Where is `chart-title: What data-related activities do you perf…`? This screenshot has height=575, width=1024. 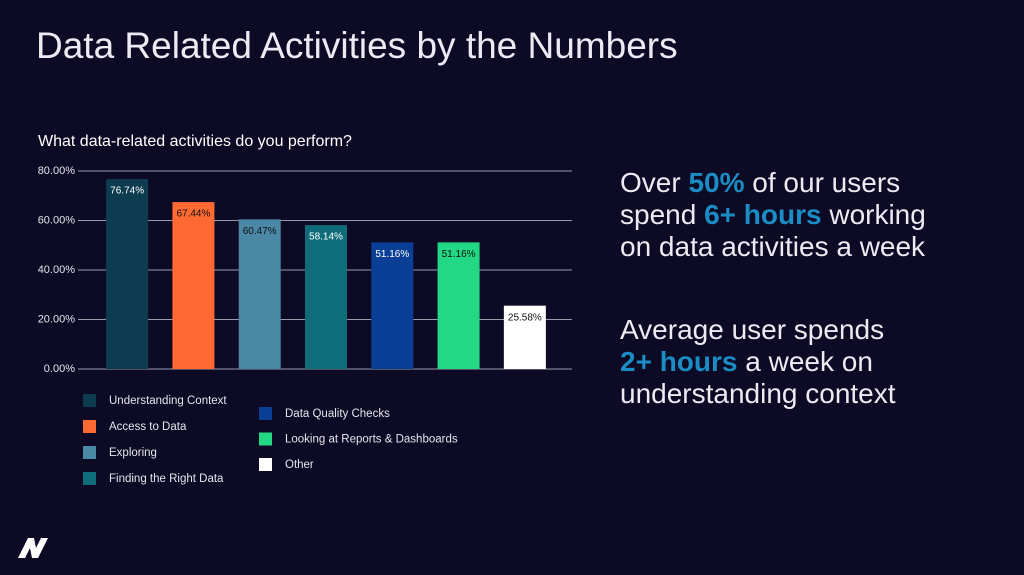 chart-title: What data-related activities do you perf… is located at coordinates (195, 141).